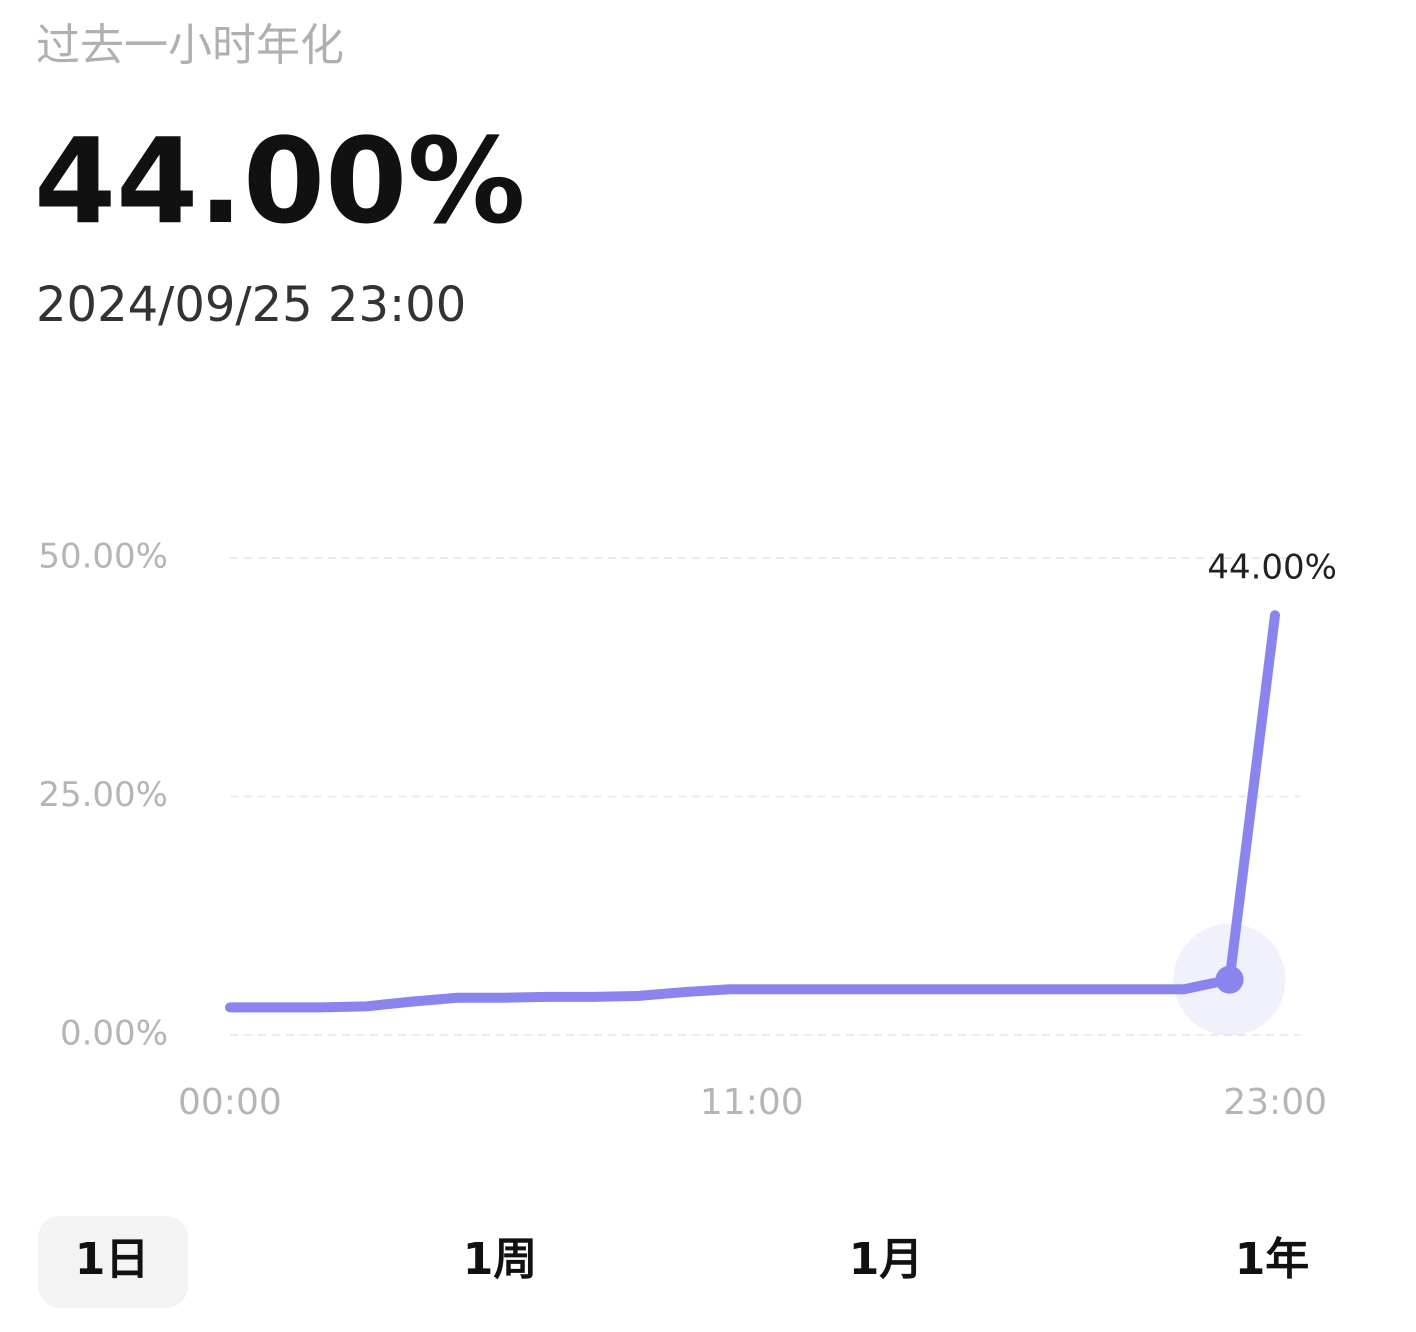 This screenshot has width=1416, height=1332. What do you see at coordinates (230, 1102) in the screenshot?
I see `x-tick-label: 00:00` at bounding box center [230, 1102].